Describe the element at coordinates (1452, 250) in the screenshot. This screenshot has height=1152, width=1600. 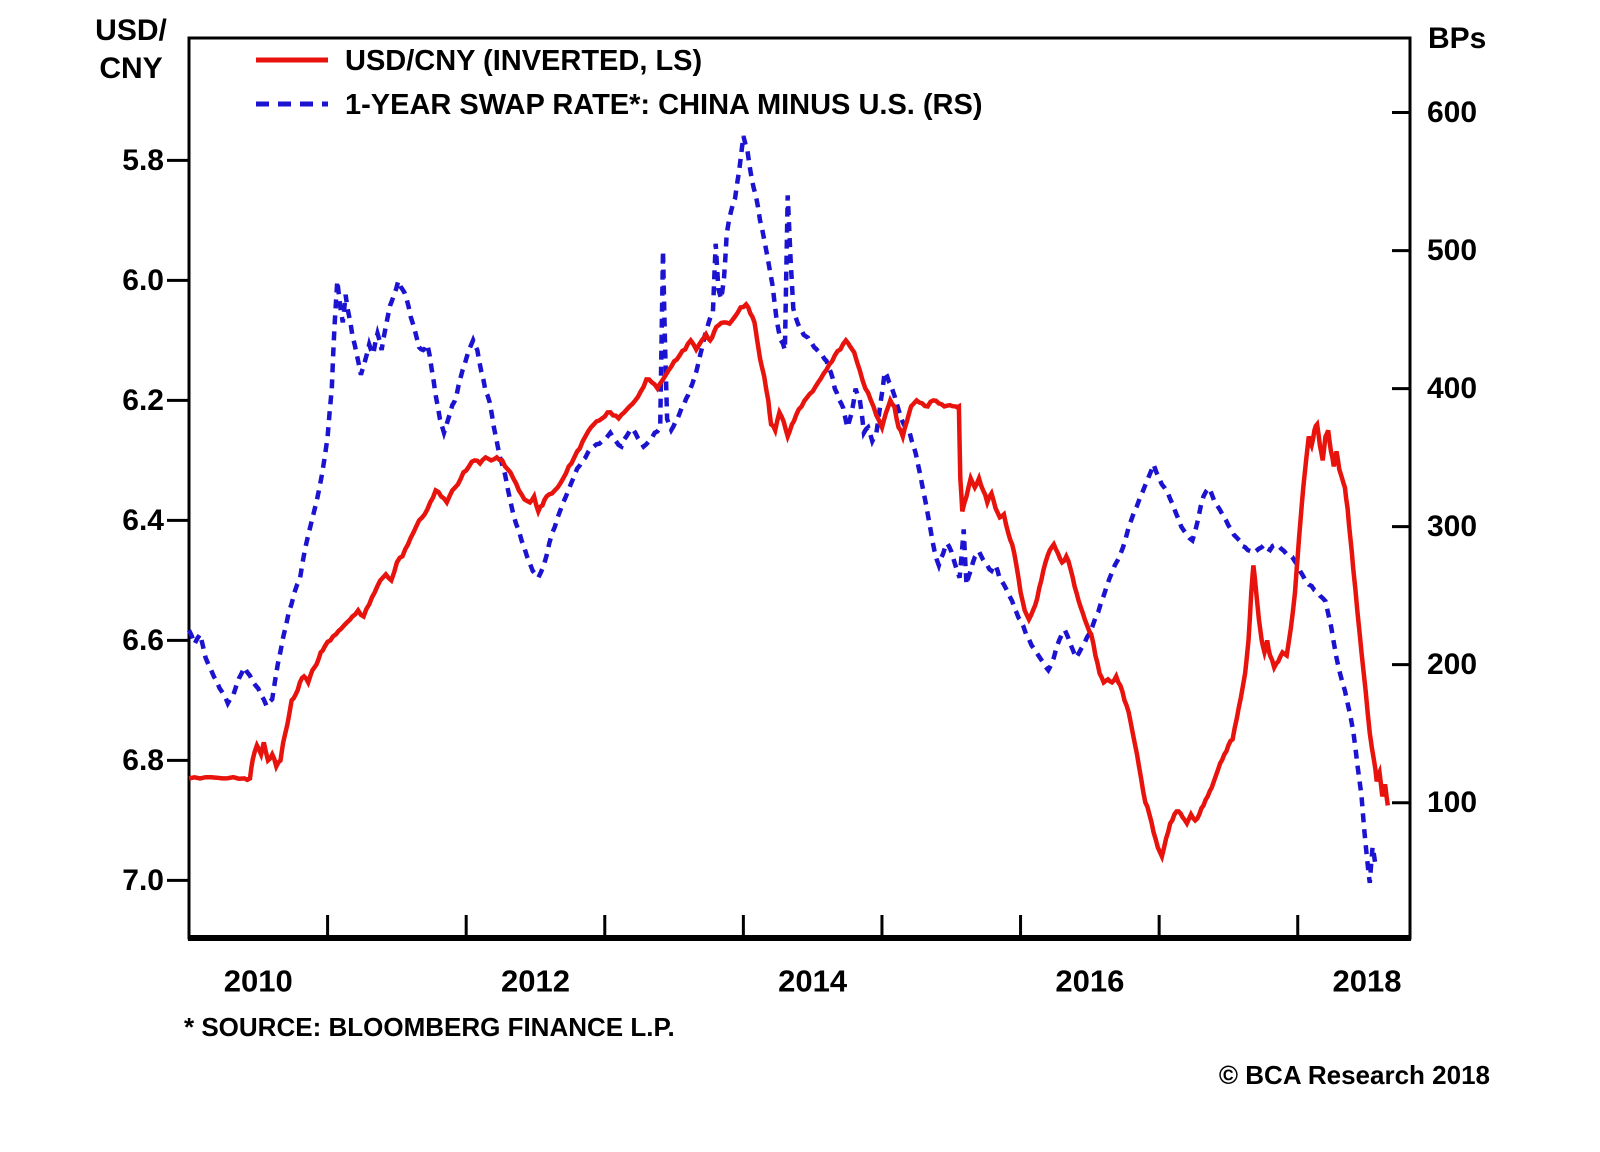
I see `y-right-tick-label: 500` at that location.